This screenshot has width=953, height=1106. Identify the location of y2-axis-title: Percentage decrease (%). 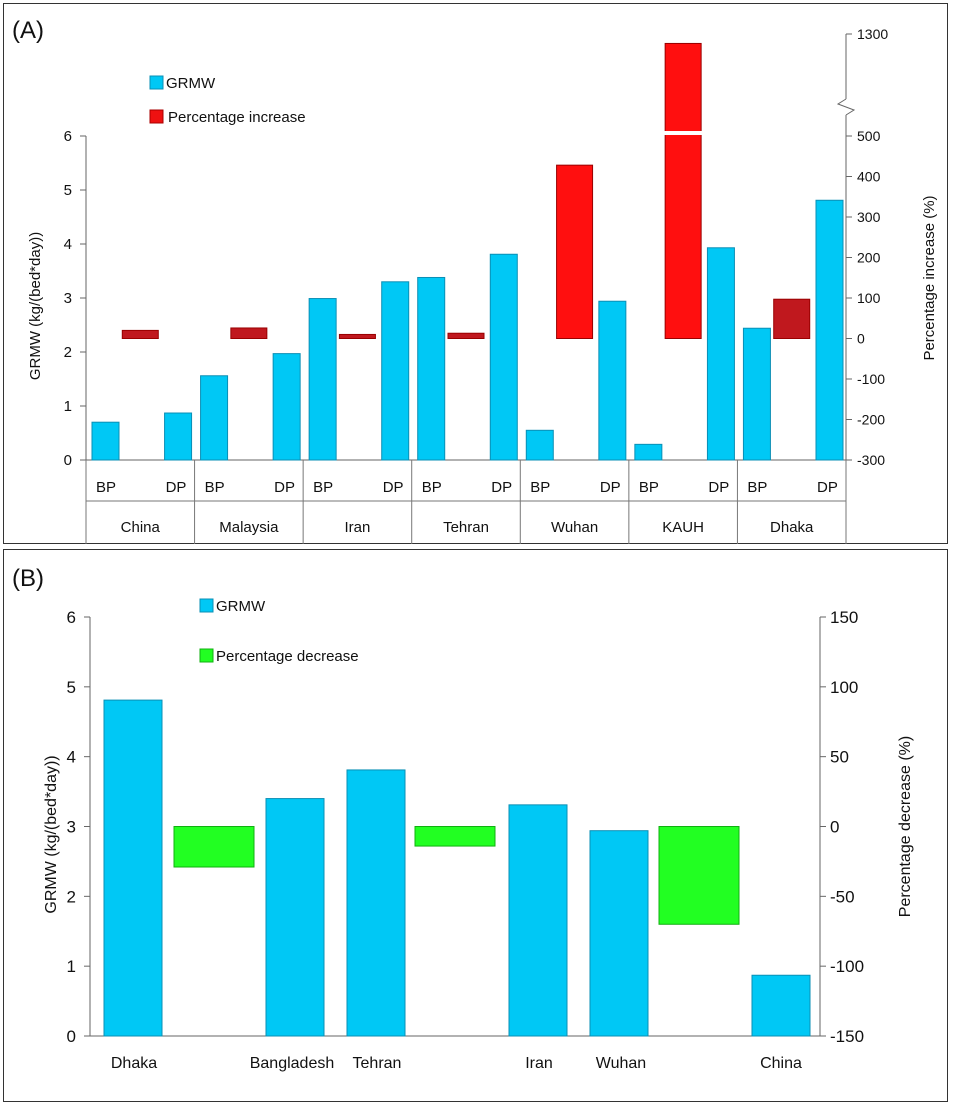
(905, 826).